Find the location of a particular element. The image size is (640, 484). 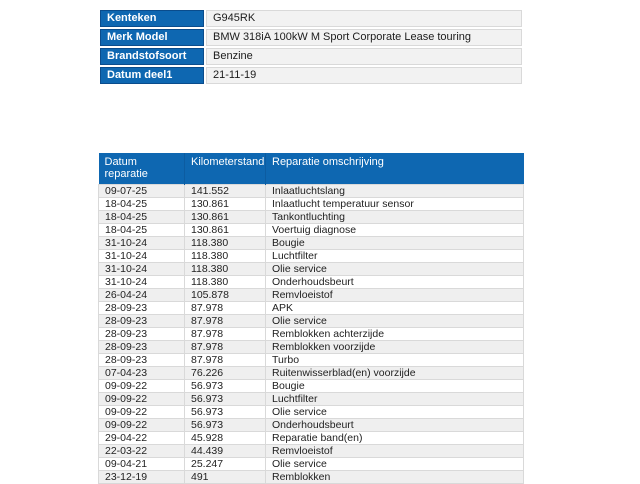

repair-row: 18-04-25 130.861 Voertuig diagnose is located at coordinates (311, 229).